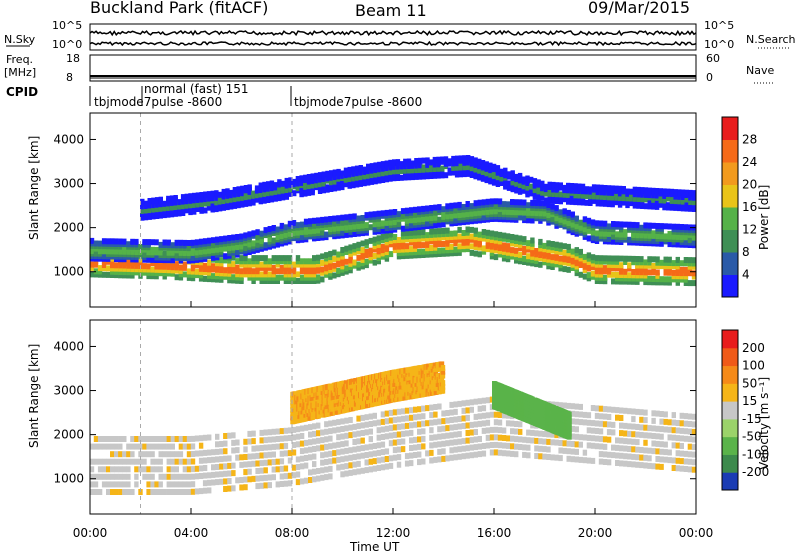  What do you see at coordinates (749, 185) in the screenshot?
I see `colorbar-tick: 20` at bounding box center [749, 185].